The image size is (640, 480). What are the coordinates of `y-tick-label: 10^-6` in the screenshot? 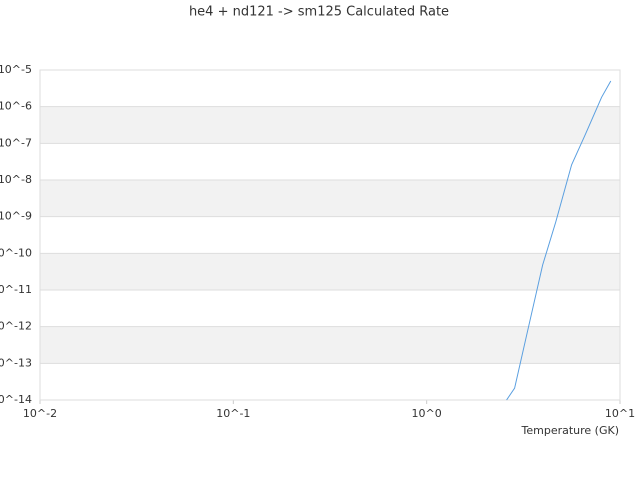 It's located at (16, 106).